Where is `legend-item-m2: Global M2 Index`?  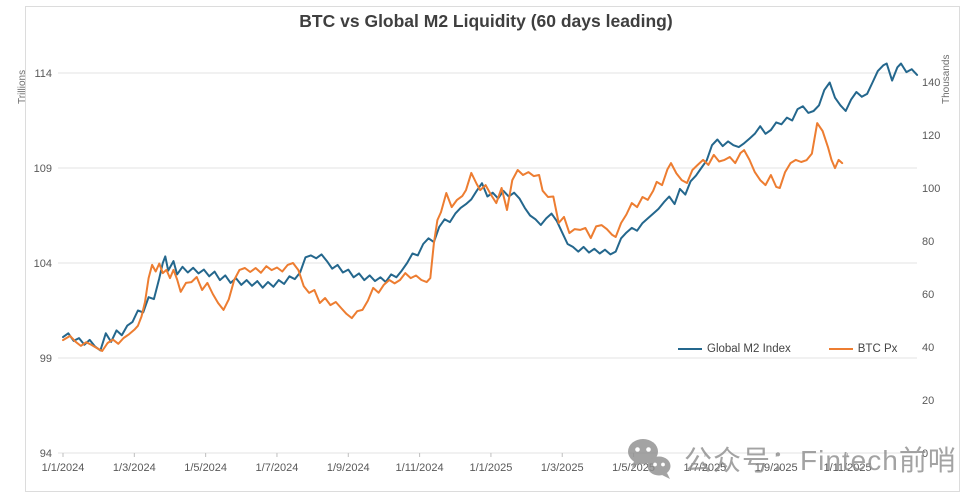
legend-item-m2: Global M2 Index is located at coordinates (734, 349).